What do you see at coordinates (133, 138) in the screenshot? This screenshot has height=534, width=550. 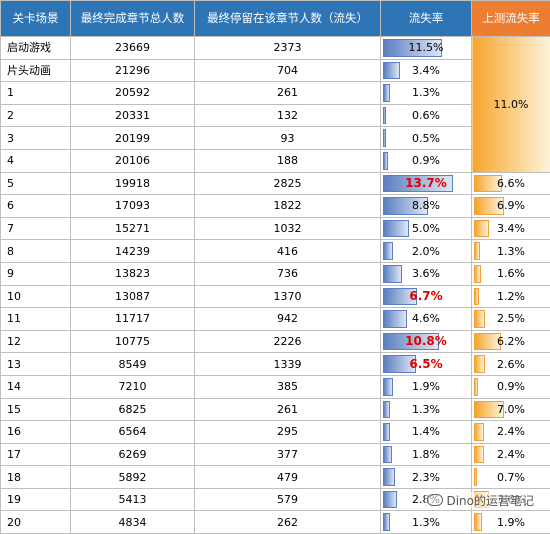 I see `cell-total: 20199` at bounding box center [133, 138].